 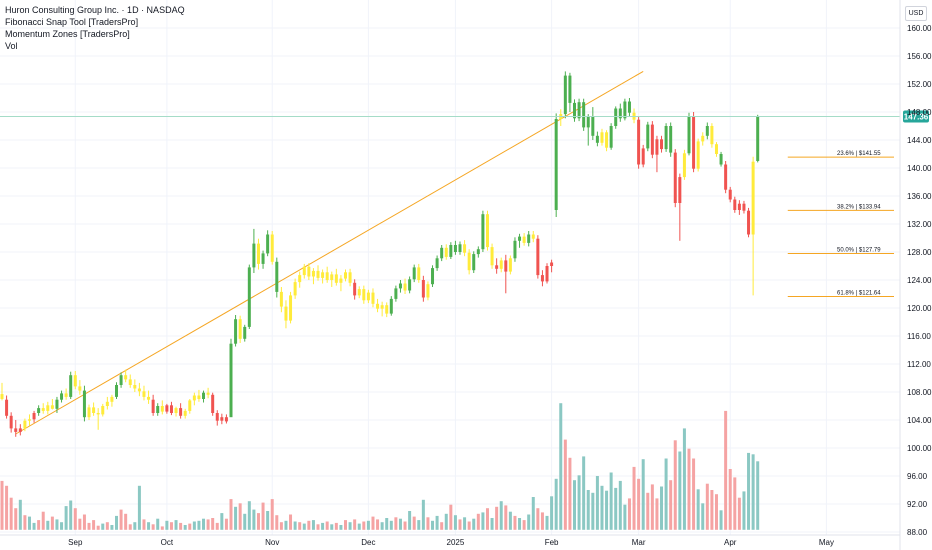 I want to click on price-tick-label: 88.00, so click(x=917, y=532).